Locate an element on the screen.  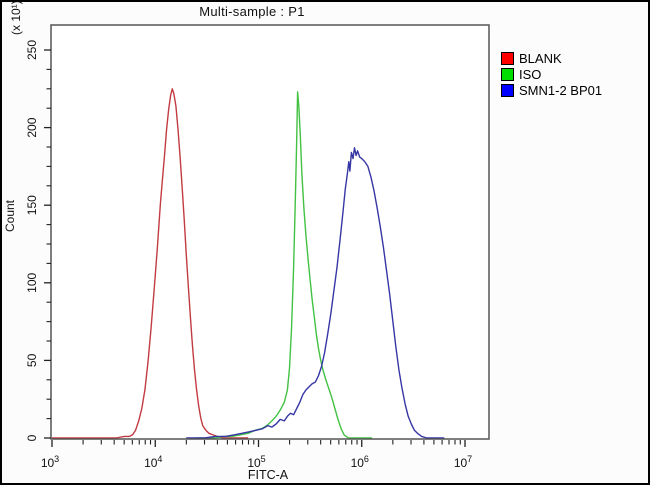
legend-label: BLANK is located at coordinates (540, 58).